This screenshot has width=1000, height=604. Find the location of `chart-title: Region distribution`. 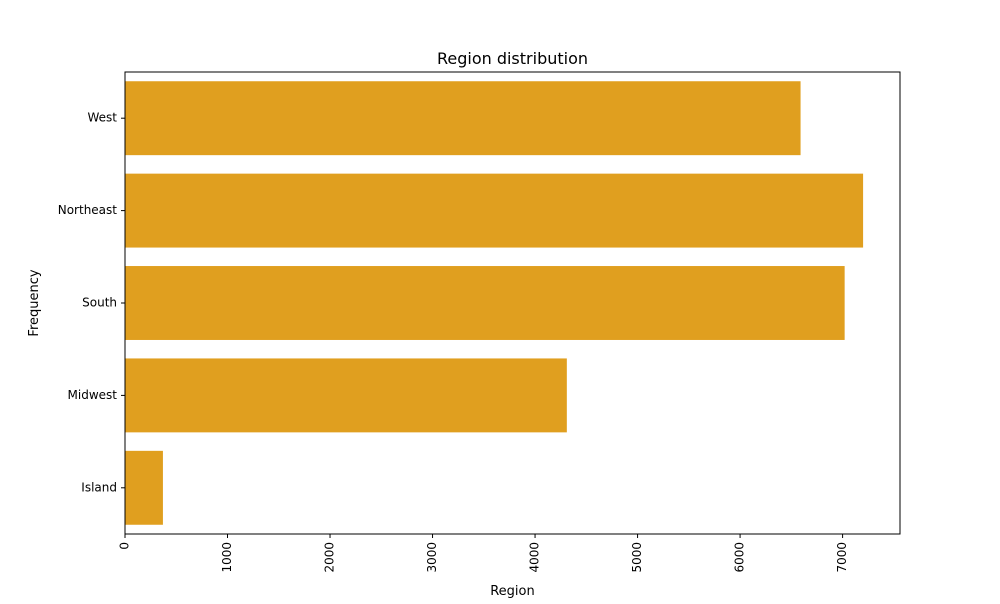

chart-title: Region distribution is located at coordinates (512, 58).